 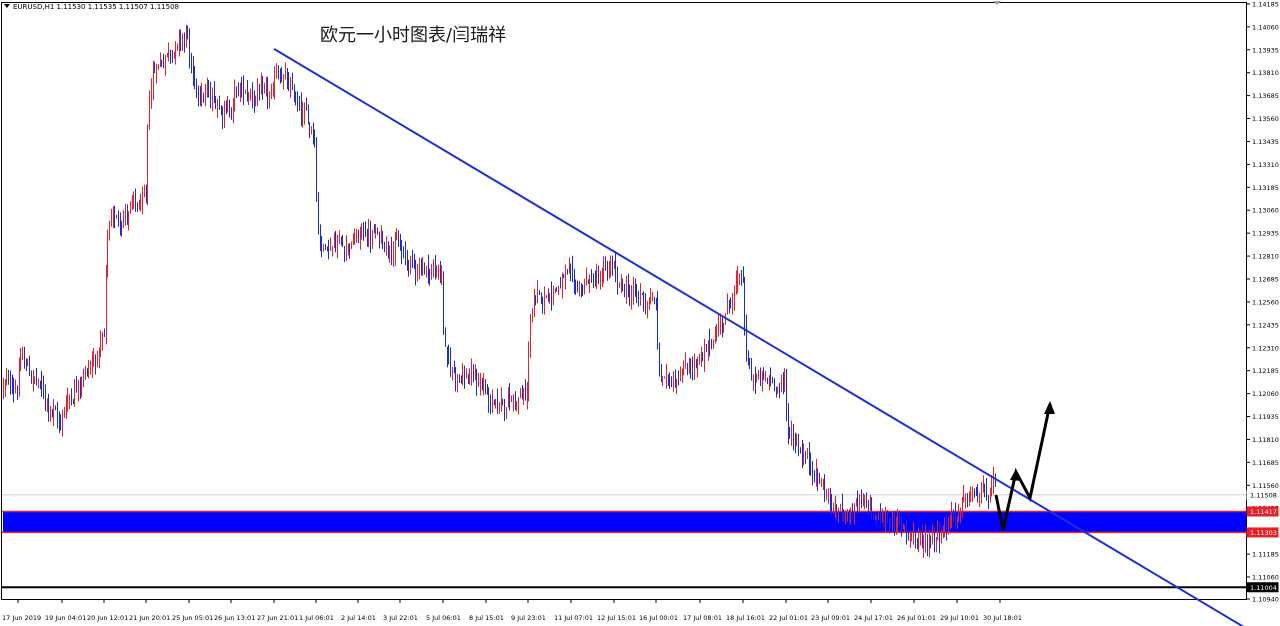 What do you see at coordinates (1265, 463) in the screenshot?
I see `y-tick-label: 1.11685` at bounding box center [1265, 463].